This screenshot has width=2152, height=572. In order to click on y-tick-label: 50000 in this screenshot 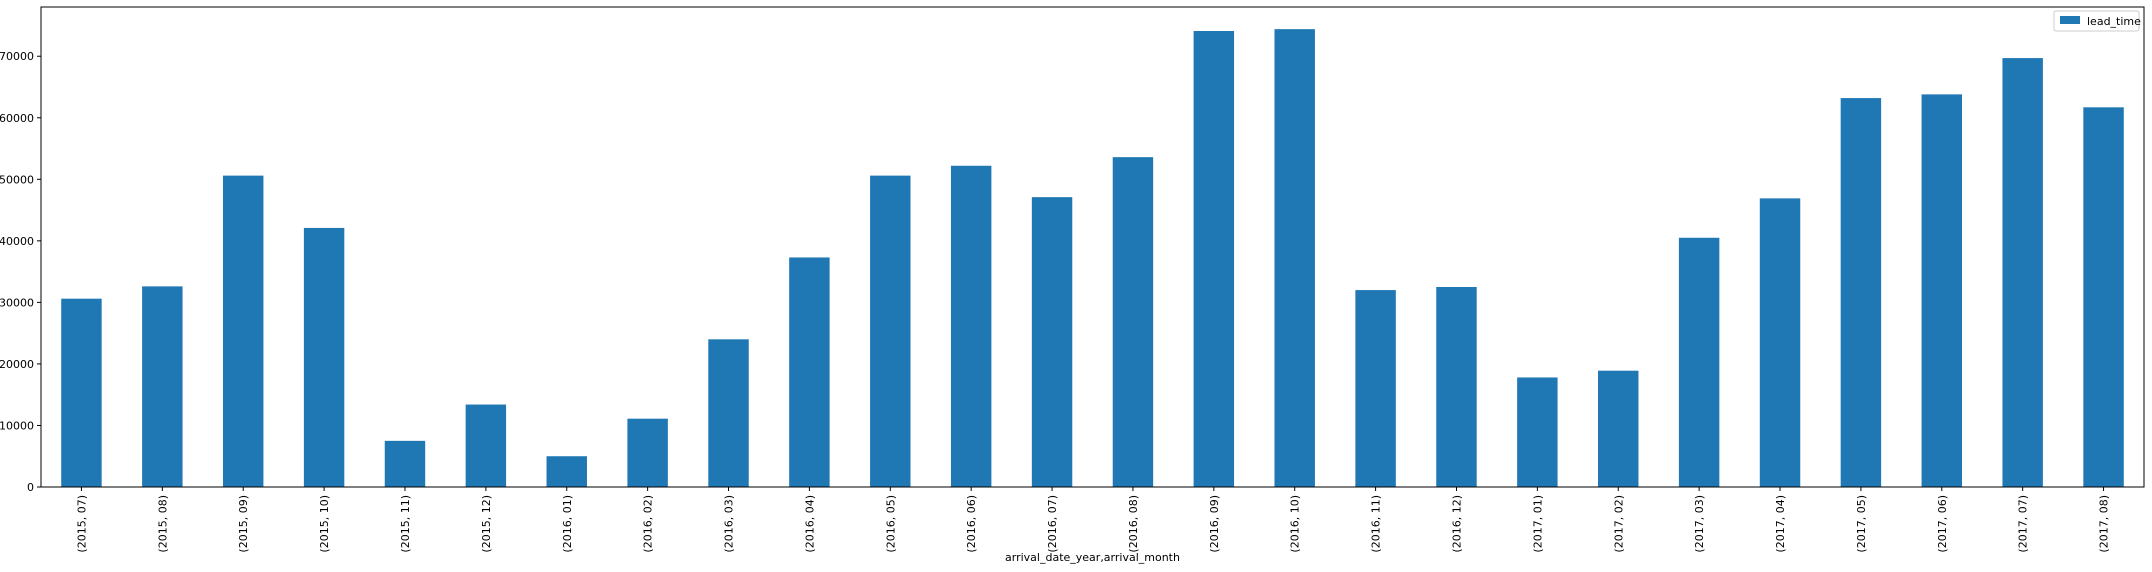, I will do `click(17, 179)`.